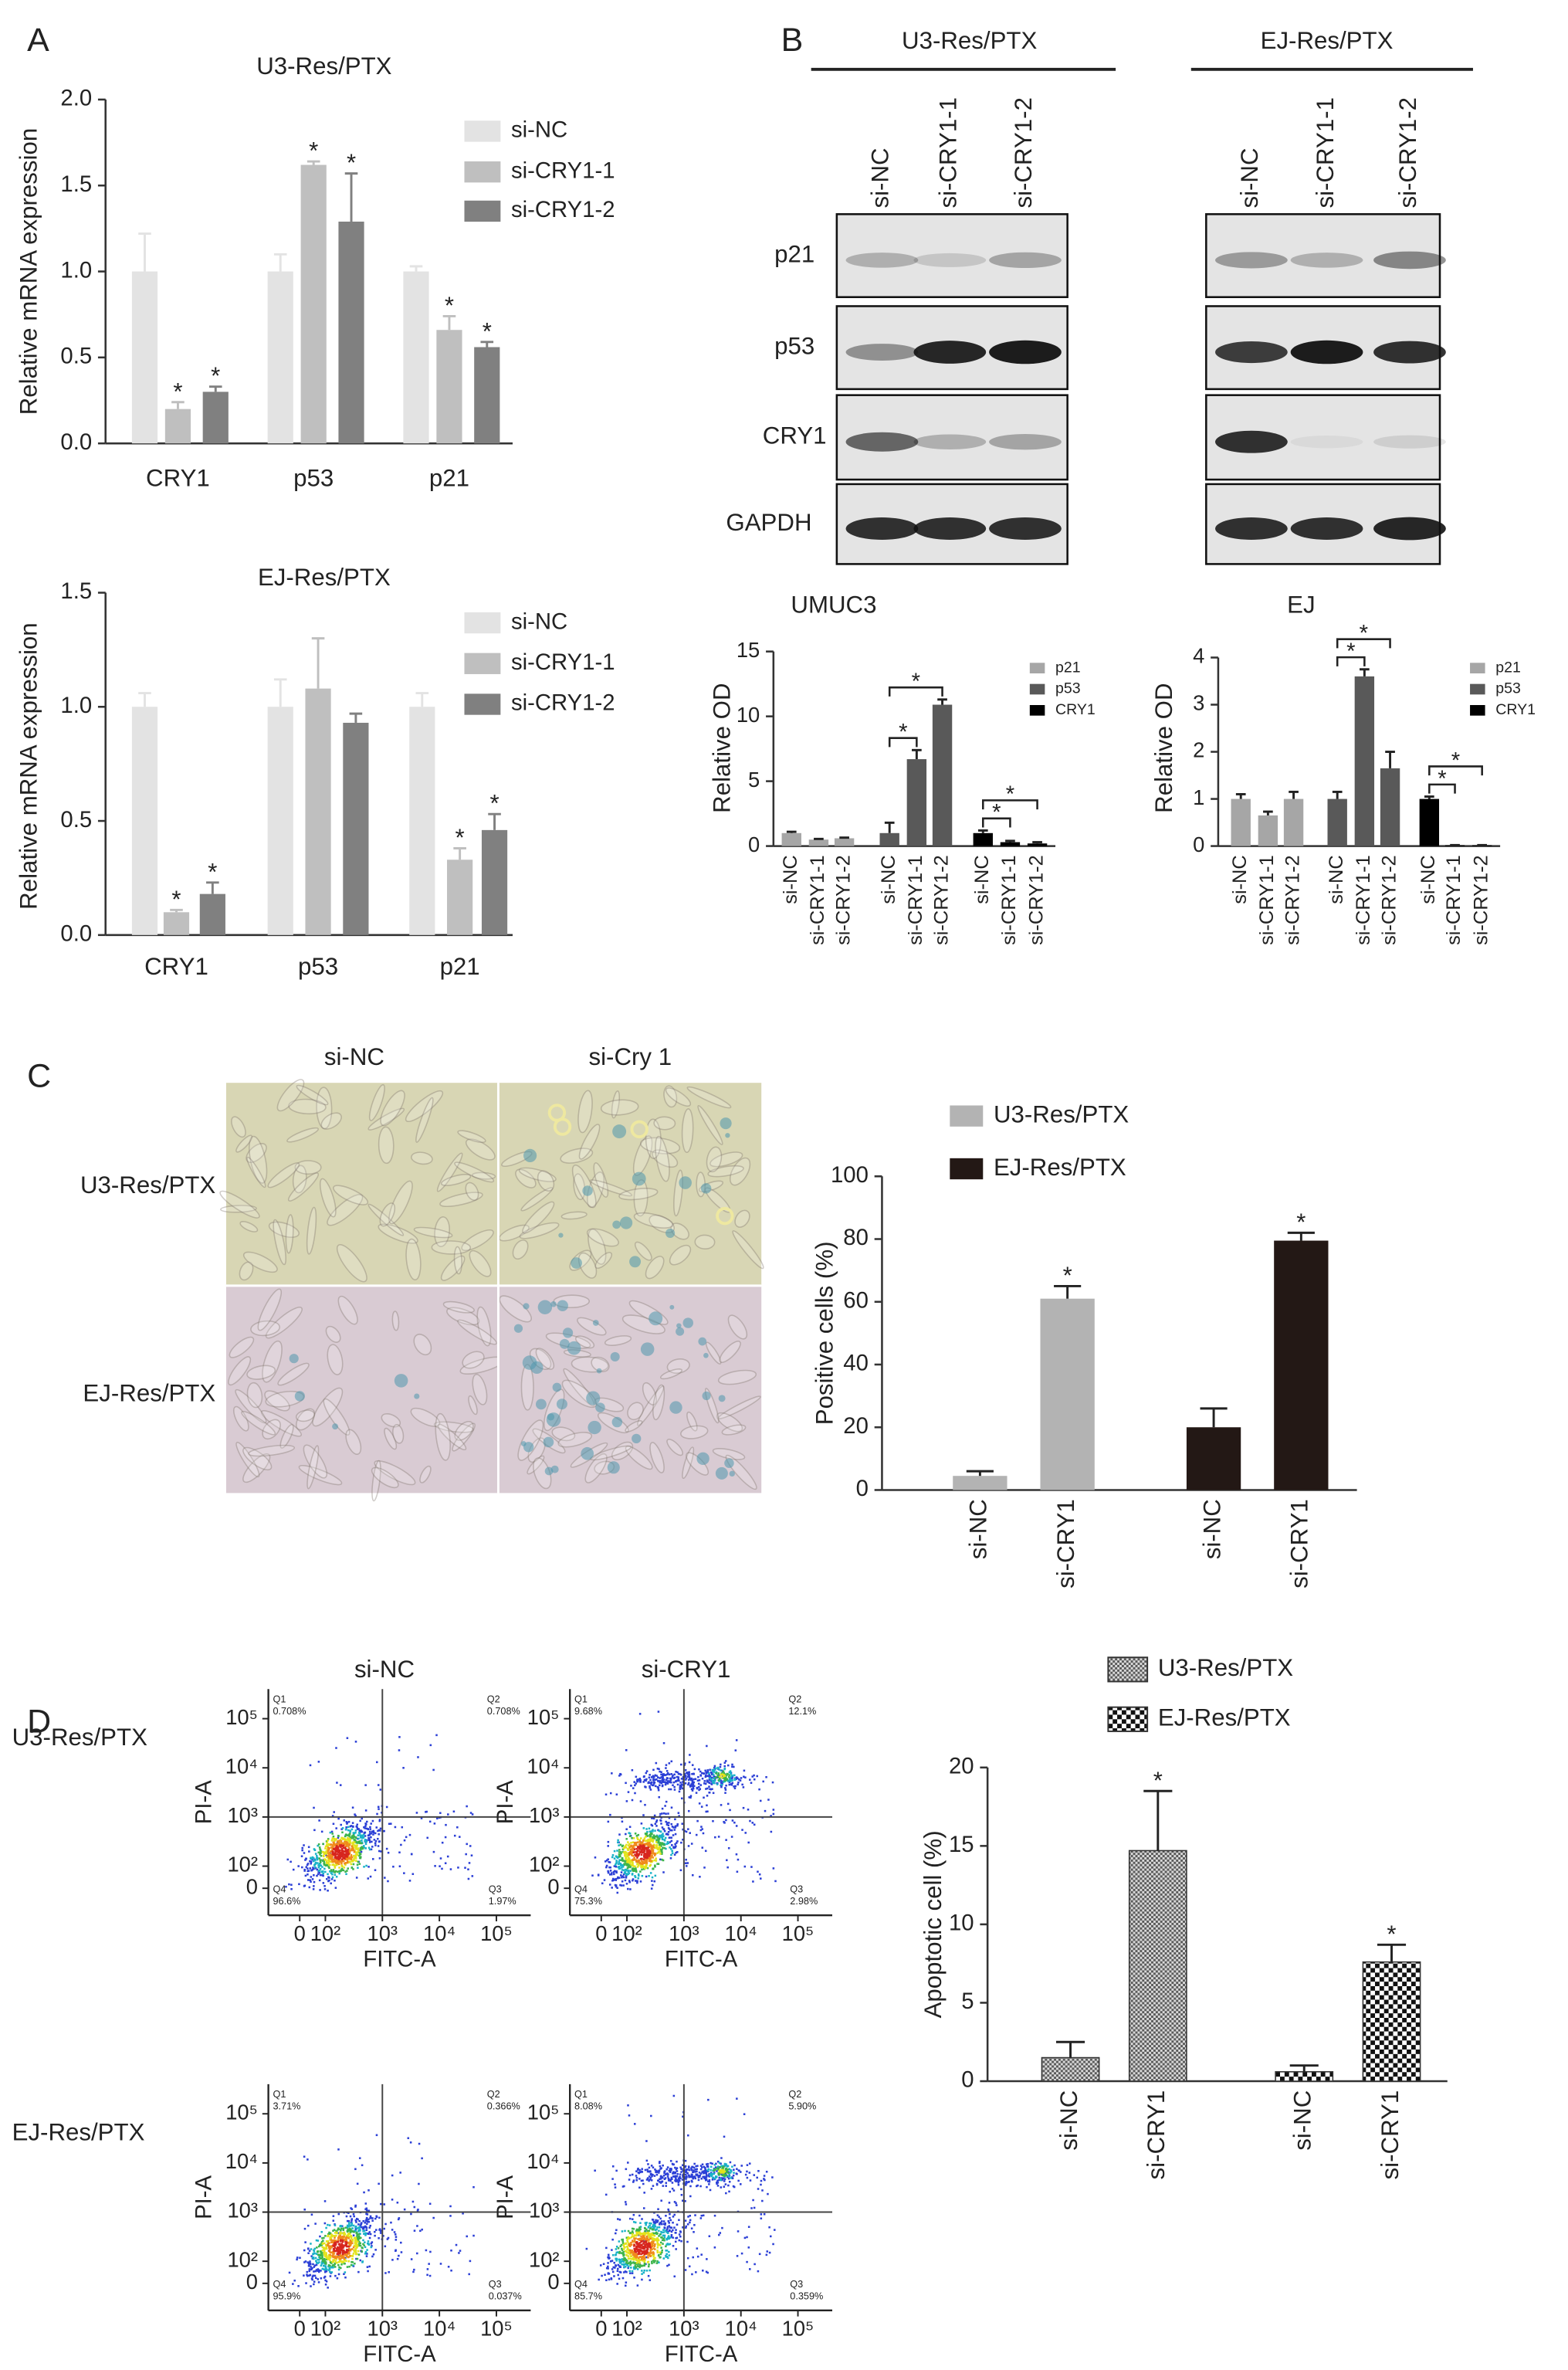 The height and width of the screenshot is (2370, 1568). What do you see at coordinates (588, 1901) in the screenshot?
I see `quadrant-percent: 75.3%` at bounding box center [588, 1901].